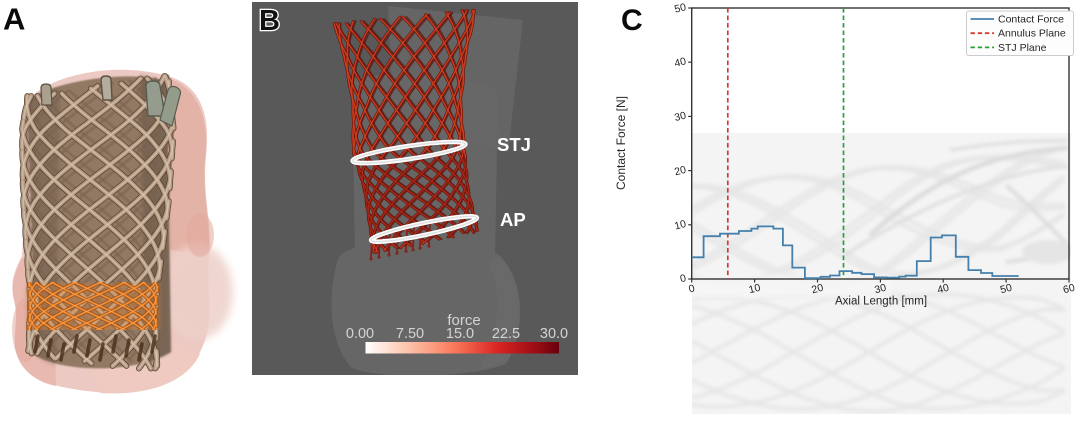 This screenshot has width=1080, height=422. Describe the element at coordinates (881, 302) in the screenshot. I see `svg-text: Axial Length [mm]` at that location.